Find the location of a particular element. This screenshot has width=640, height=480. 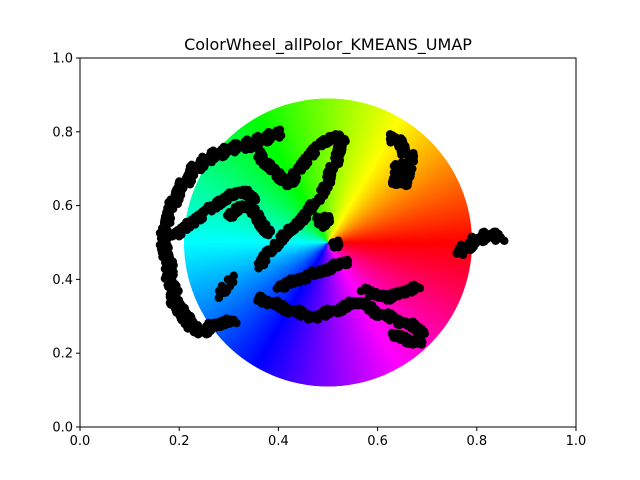

y-tick-label: 0.0 is located at coordinates (62, 428).